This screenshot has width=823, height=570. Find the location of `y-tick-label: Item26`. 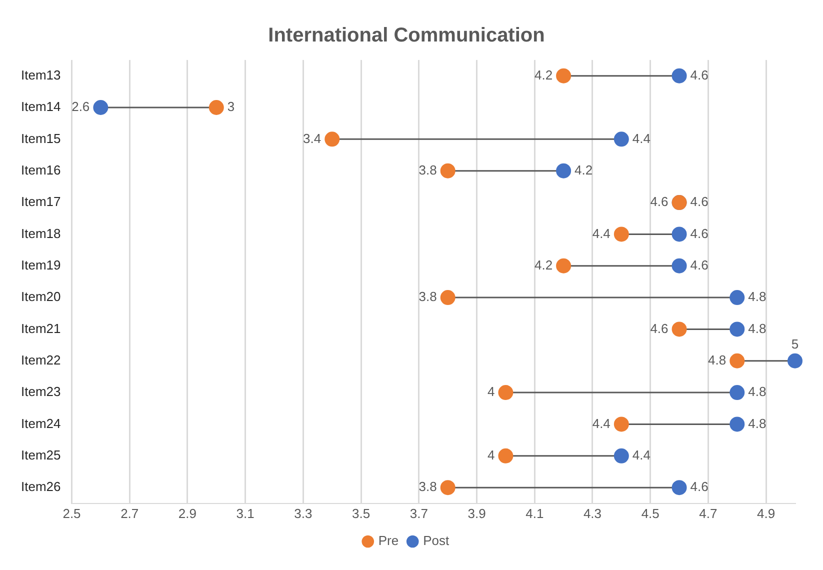

y-tick-label: Item26 is located at coordinates (40, 486).